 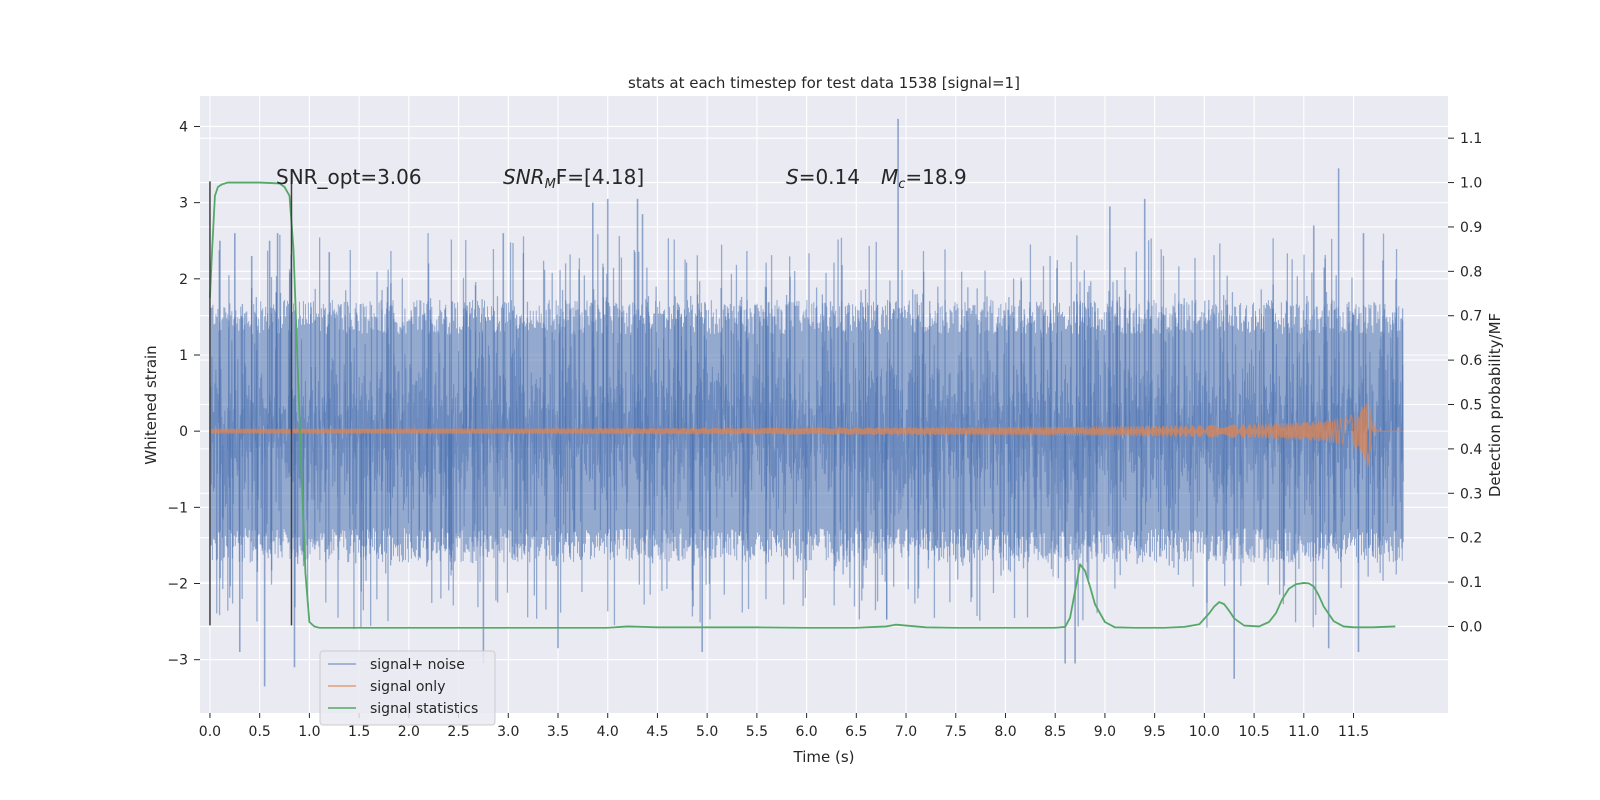 I want to click on x-tick-label: 5.5, so click(x=757, y=732).